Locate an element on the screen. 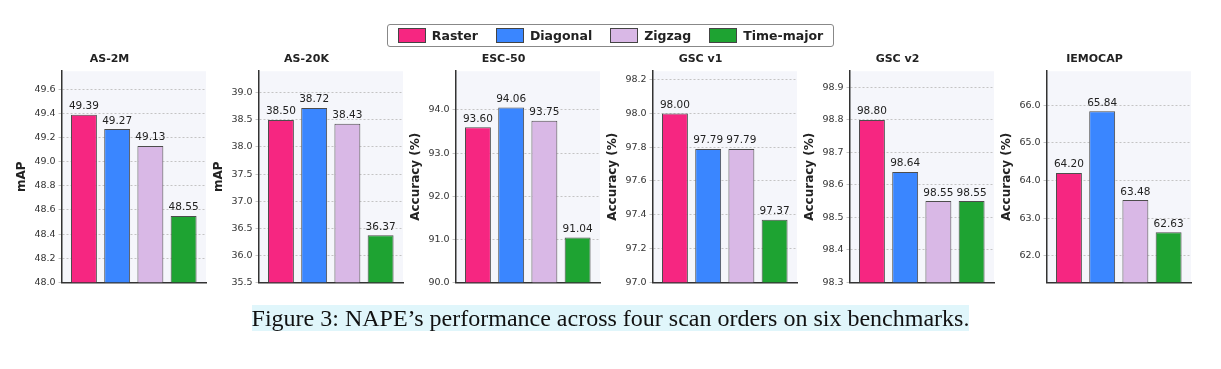  data-label: 36.37 is located at coordinates (380, 225).